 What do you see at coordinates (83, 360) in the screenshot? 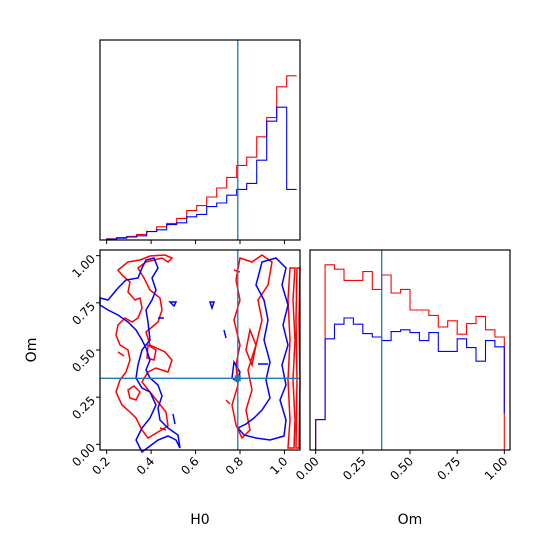
I see `om-tick-label: 0.50` at bounding box center [83, 360].